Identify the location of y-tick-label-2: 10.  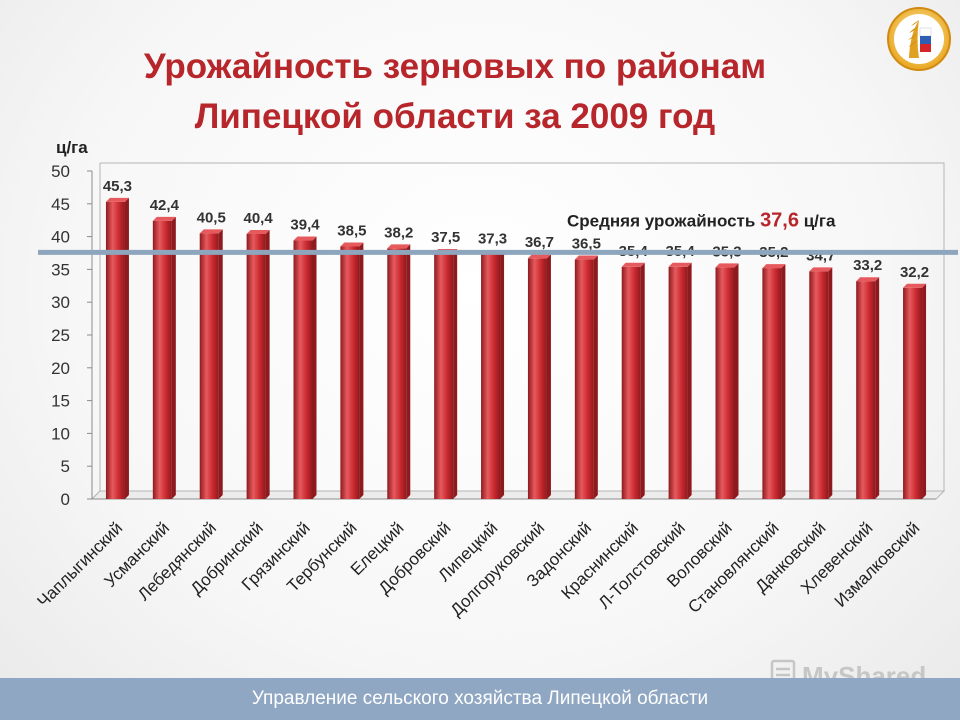
(60, 433).